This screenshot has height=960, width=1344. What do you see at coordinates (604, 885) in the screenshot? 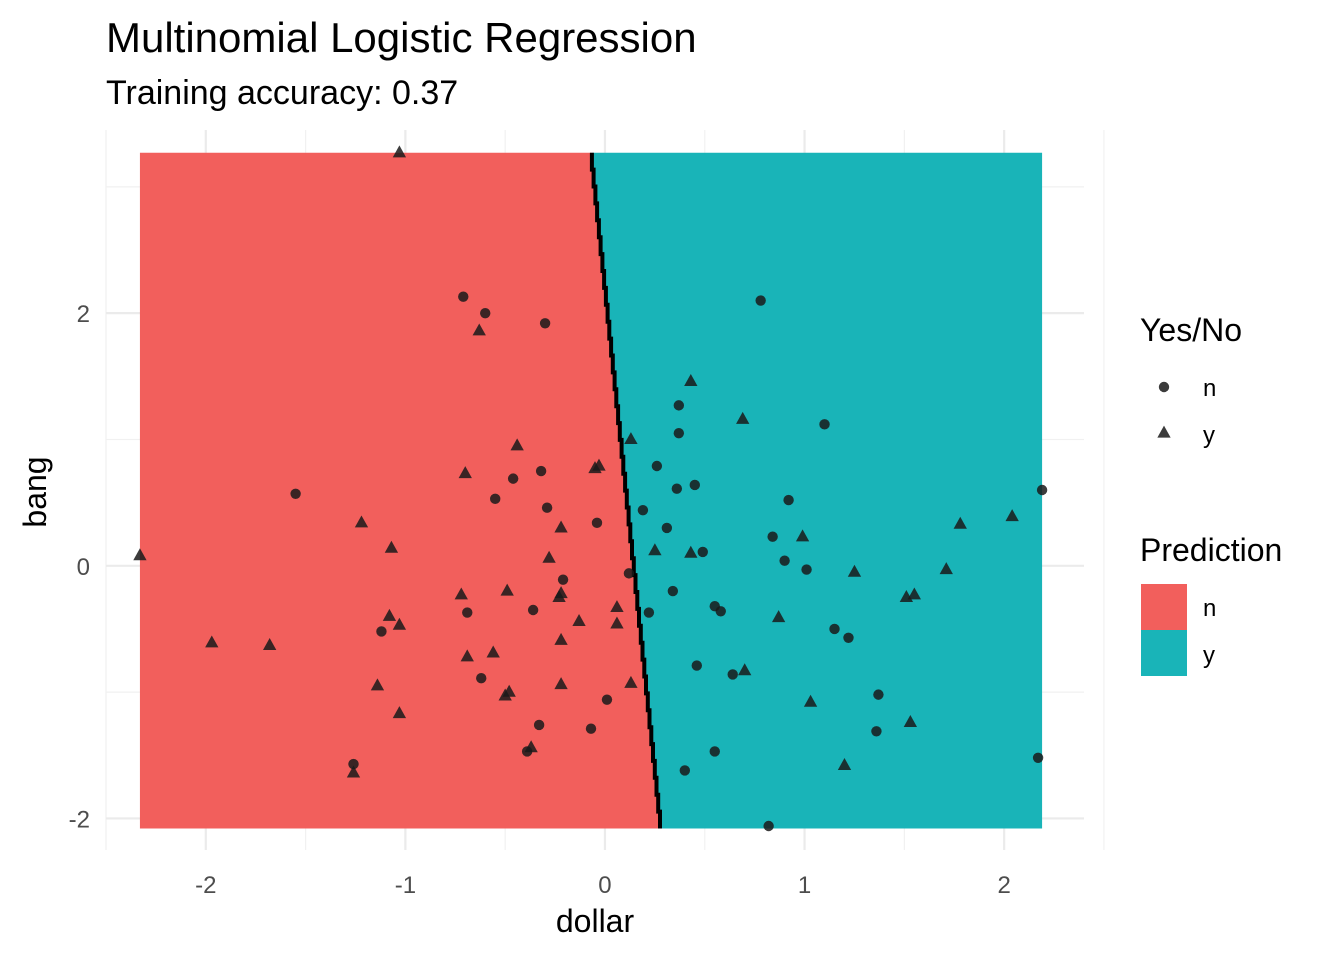
I see `x-tick-label: 0` at bounding box center [604, 885].